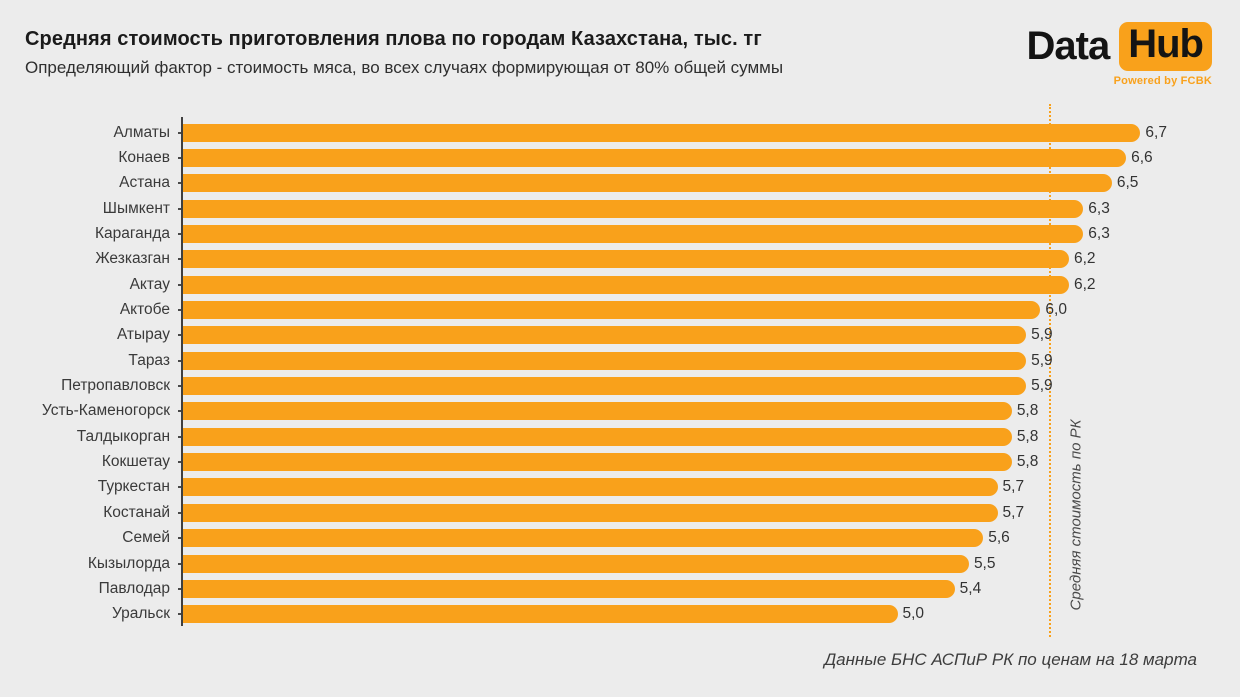 The width and height of the screenshot is (1240, 697). What do you see at coordinates (134, 588) in the screenshot?
I see `city-label: Павлодар` at bounding box center [134, 588].